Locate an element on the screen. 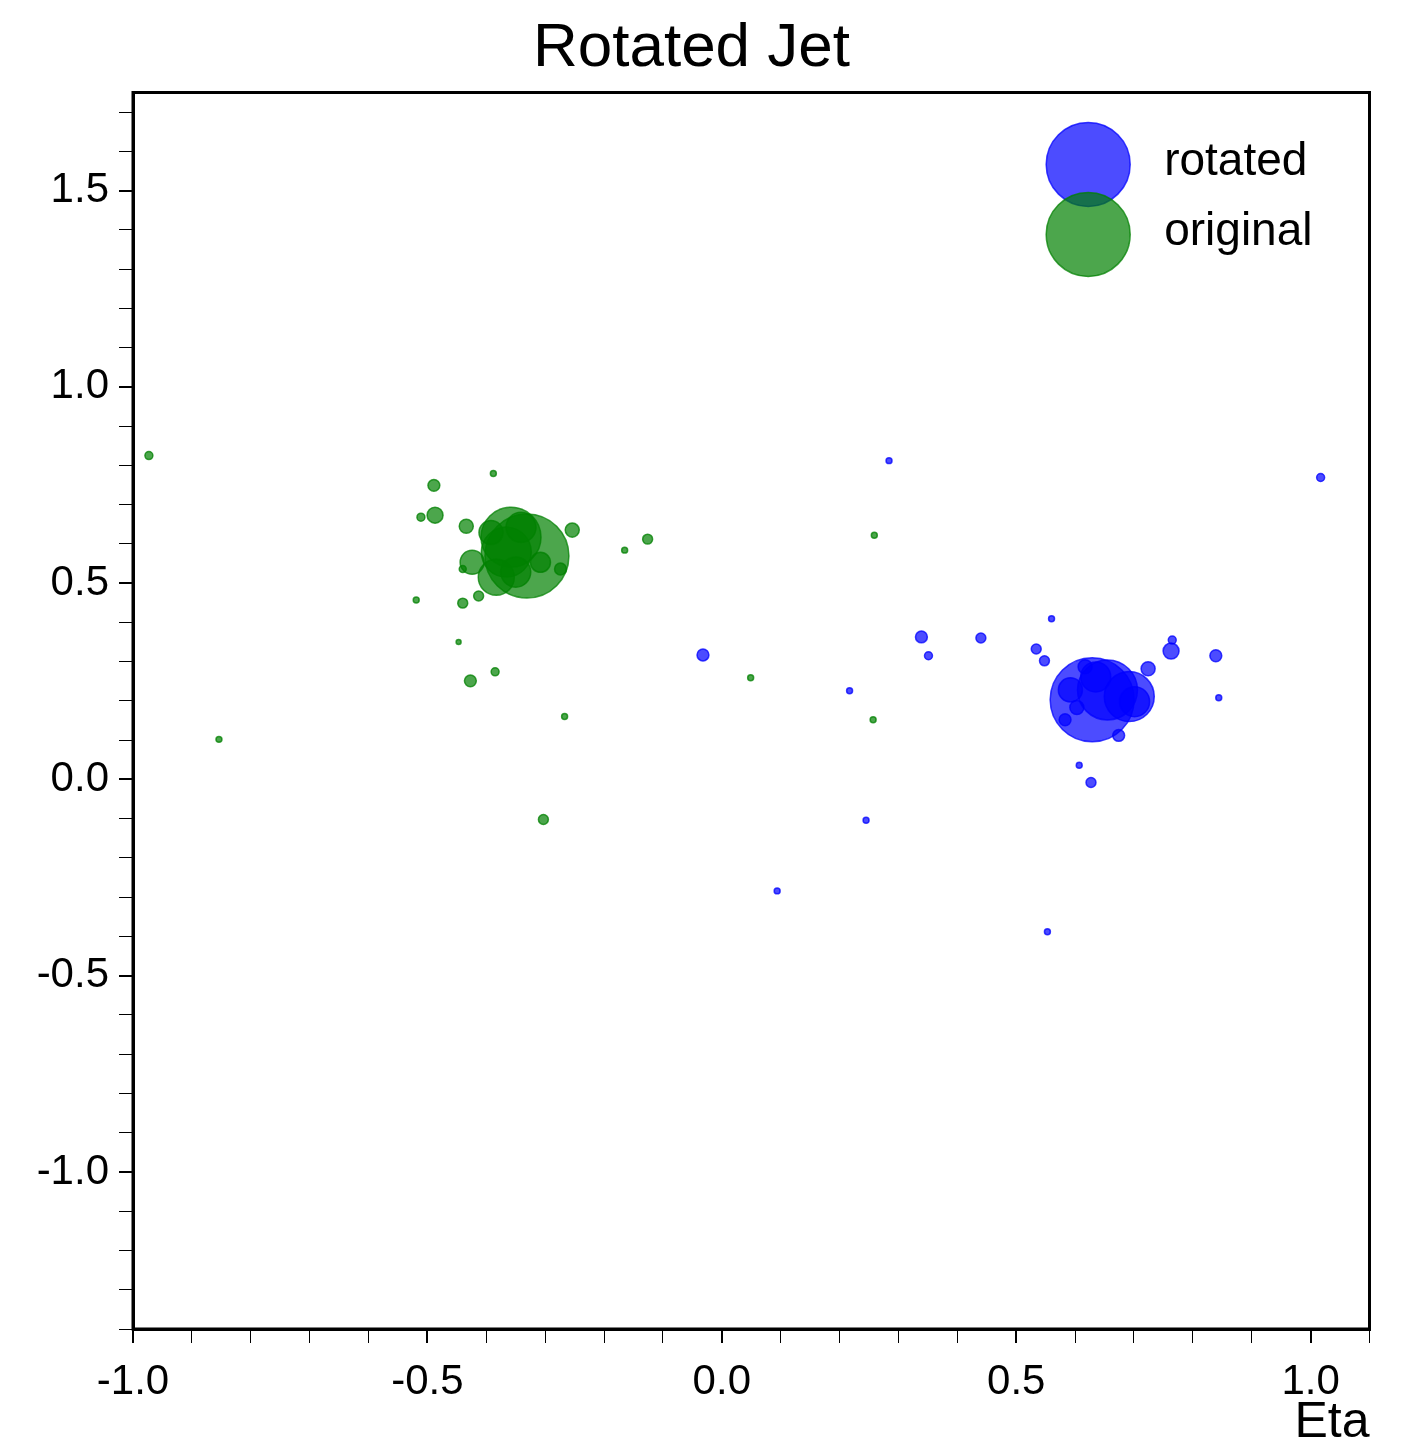 The width and height of the screenshot is (1413, 1453). x-tick-label: 0.0 is located at coordinates (721, 1379).